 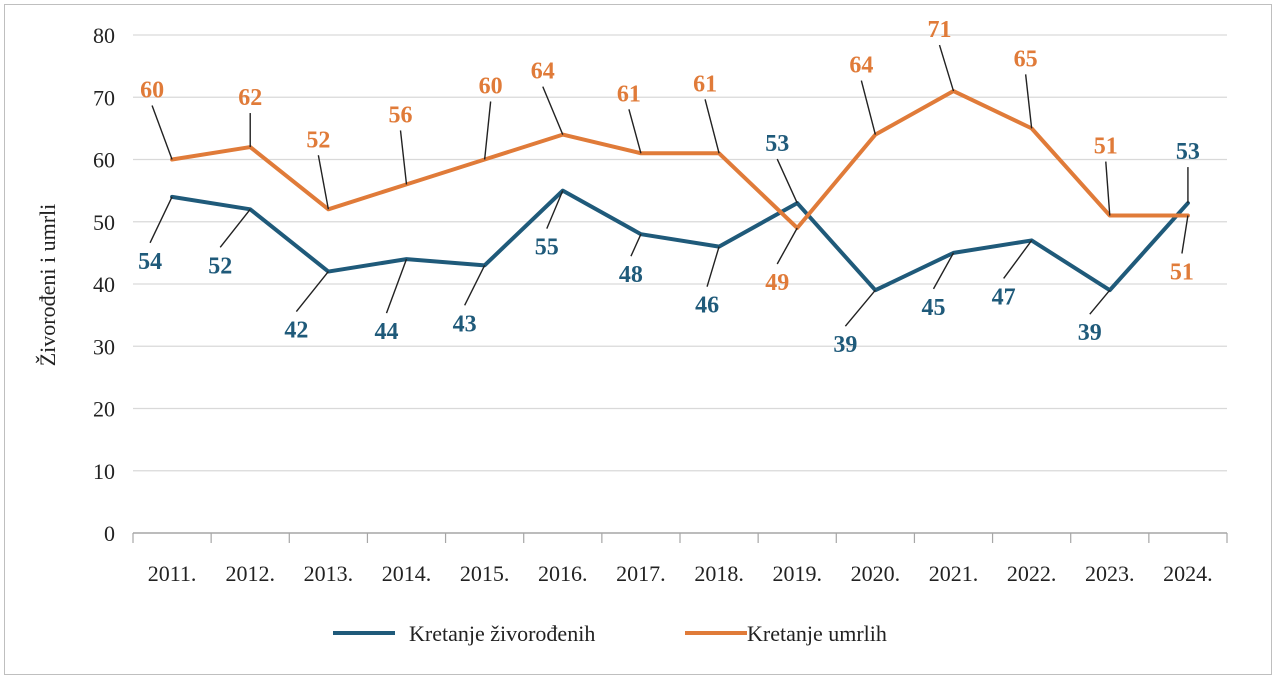 What do you see at coordinates (1004, 297) in the screenshot?
I see `data-label: 47` at bounding box center [1004, 297].